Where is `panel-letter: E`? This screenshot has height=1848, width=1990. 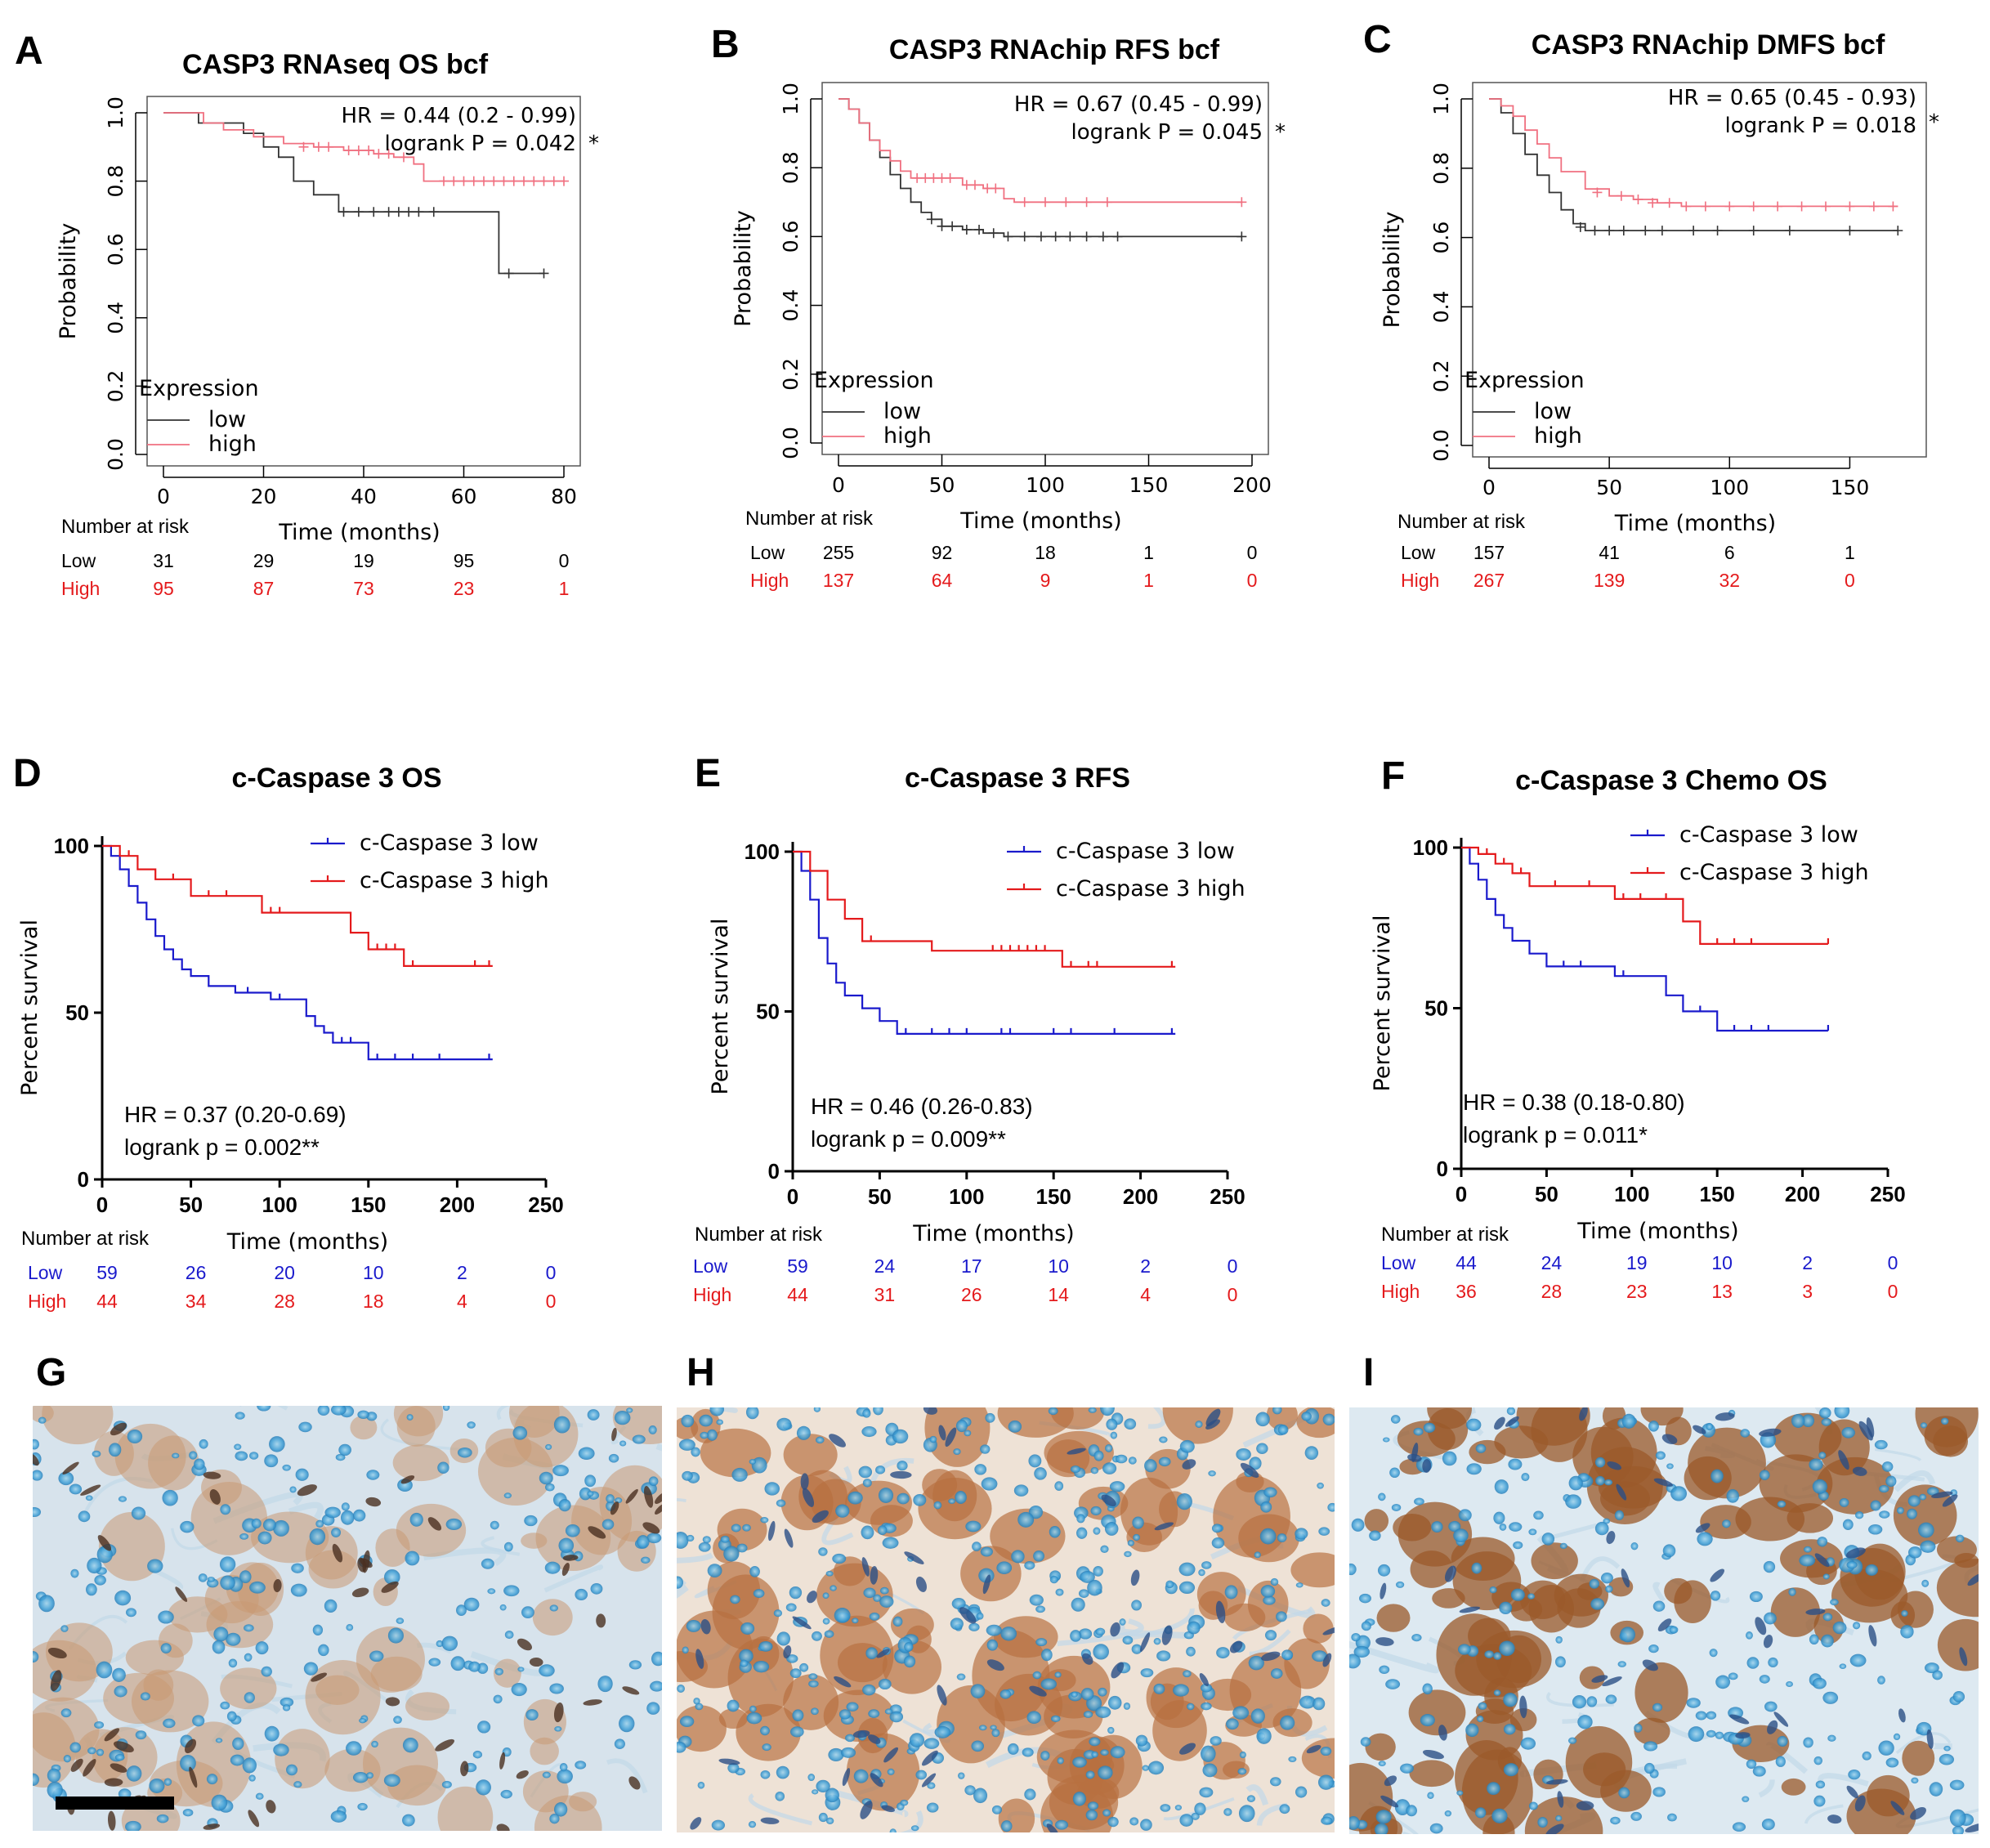 panel-letter: E is located at coordinates (708, 773).